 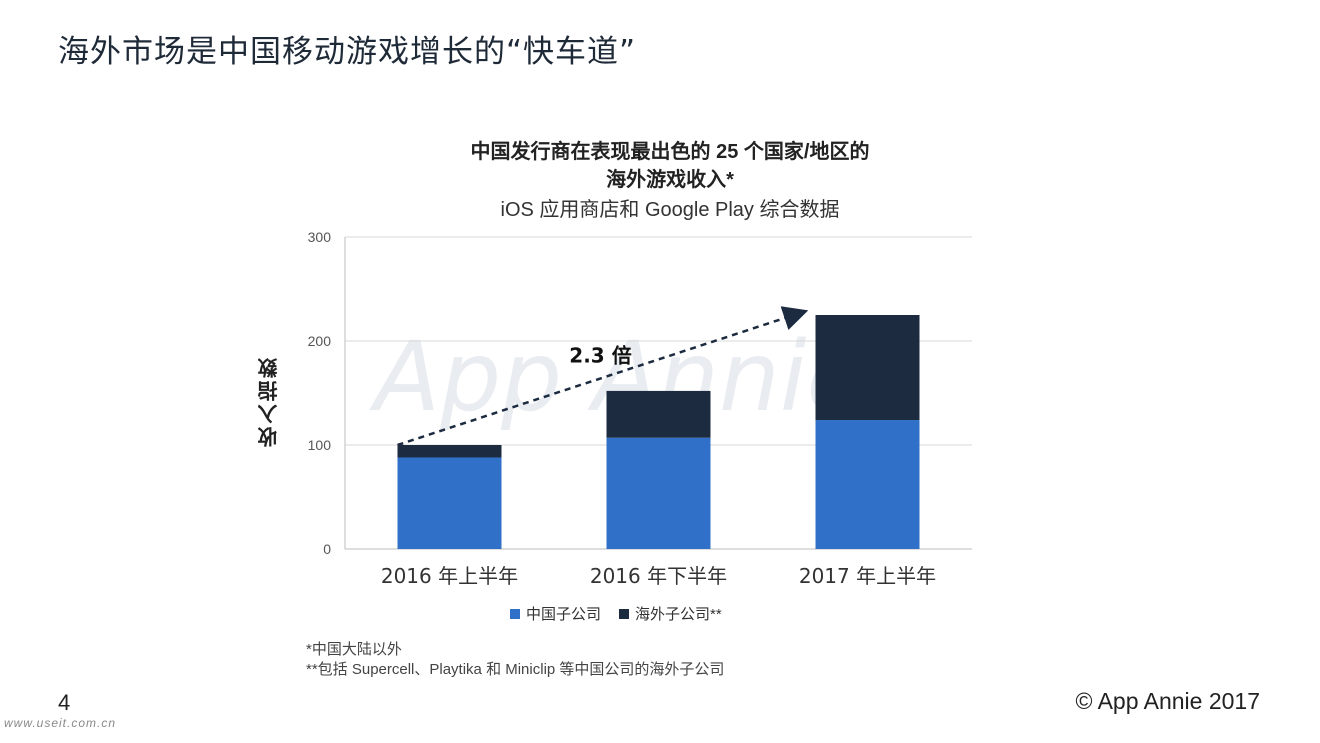 I want to click on legend-item-overseas: 海外子公司**, so click(x=670, y=613).